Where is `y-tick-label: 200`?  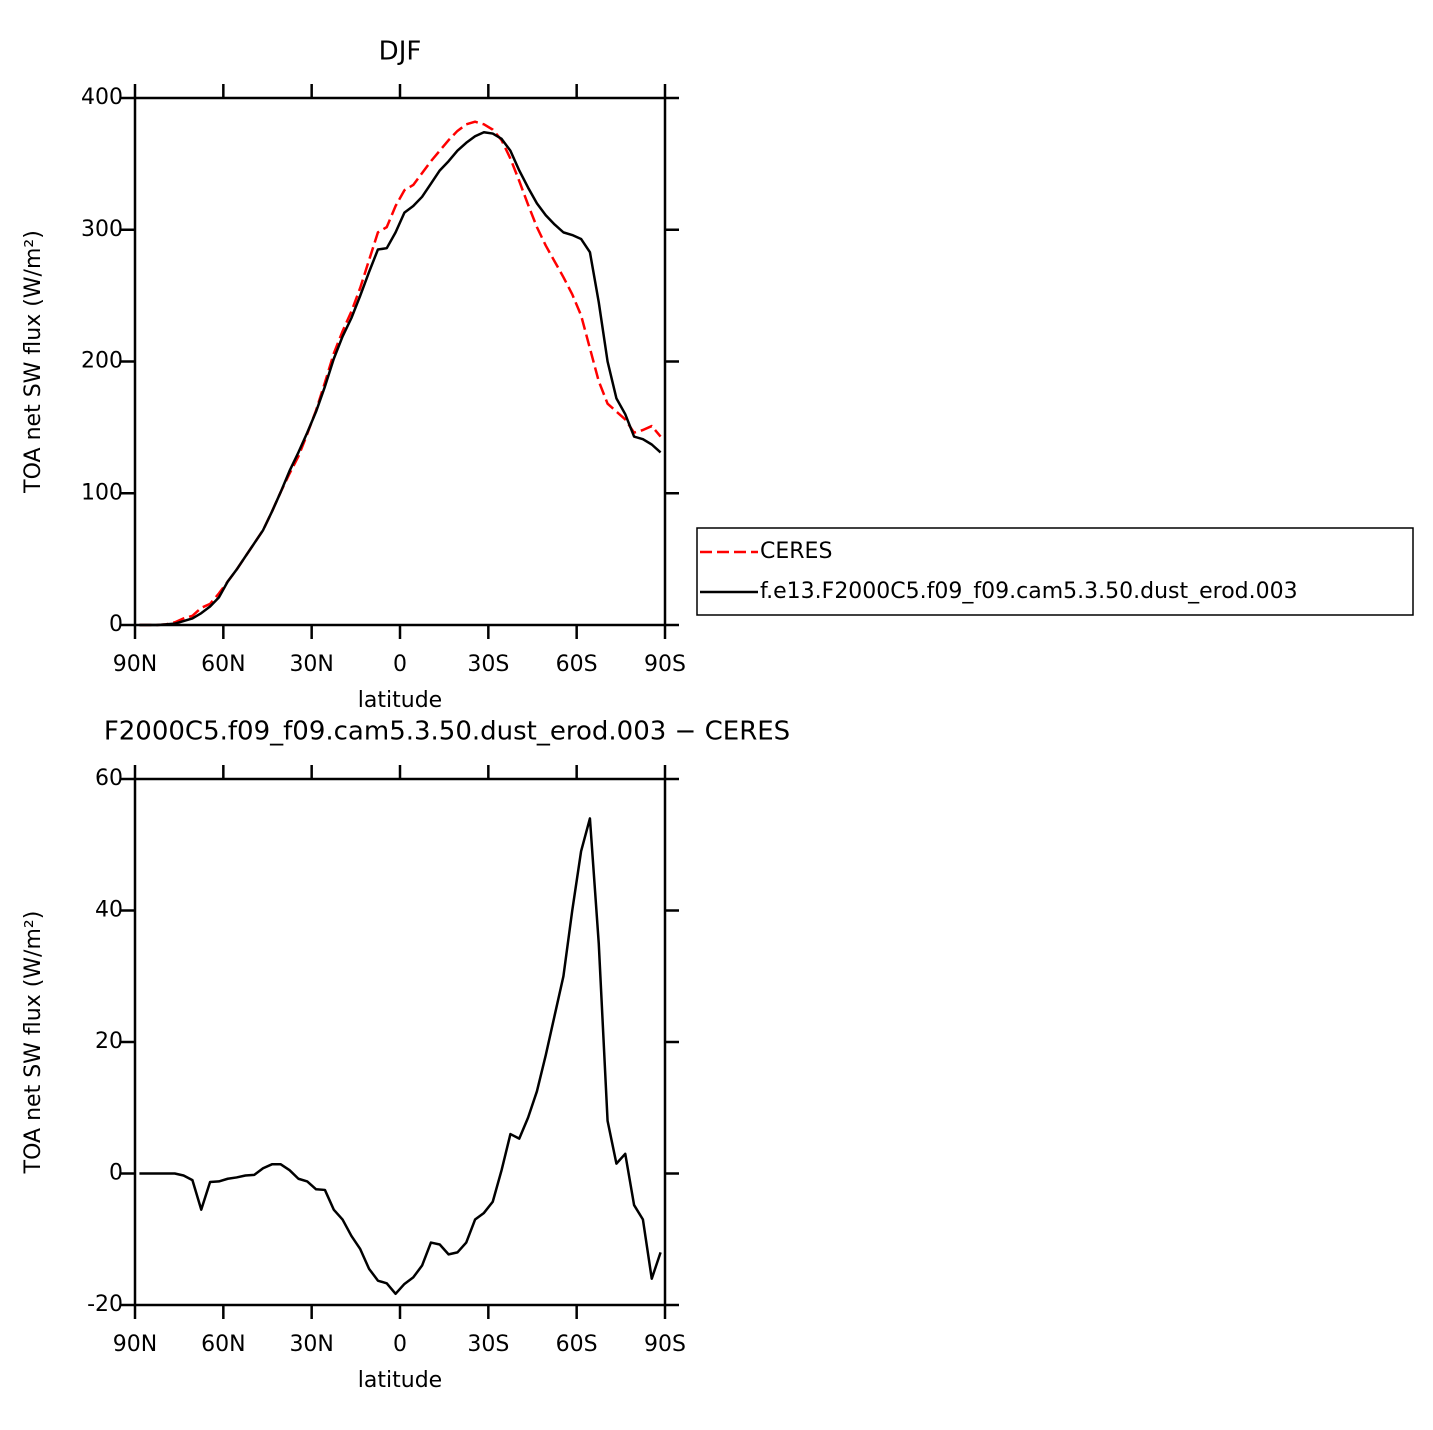
y-tick-label: 200 is located at coordinates (102, 361).